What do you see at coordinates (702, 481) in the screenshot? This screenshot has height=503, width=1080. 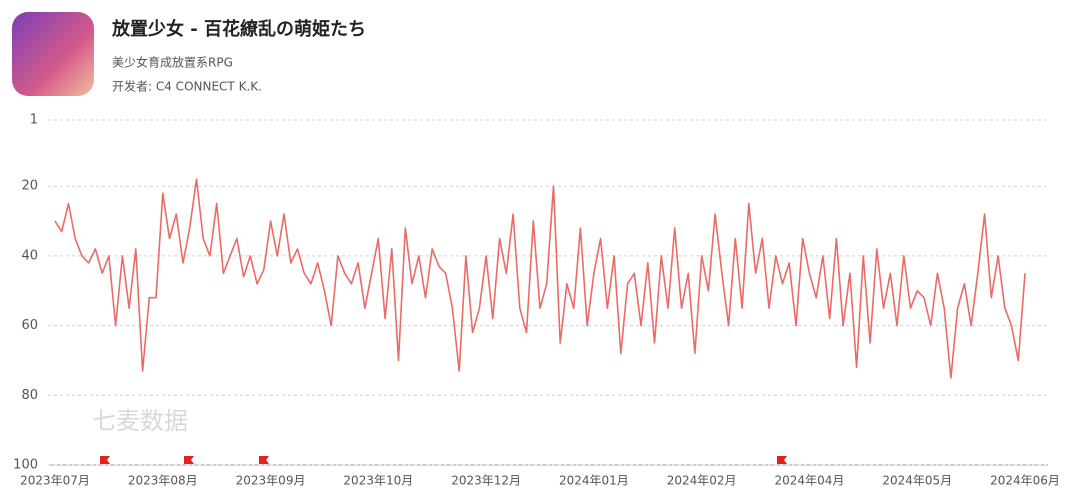 I see `x-tick-label: 2024年02月` at bounding box center [702, 481].